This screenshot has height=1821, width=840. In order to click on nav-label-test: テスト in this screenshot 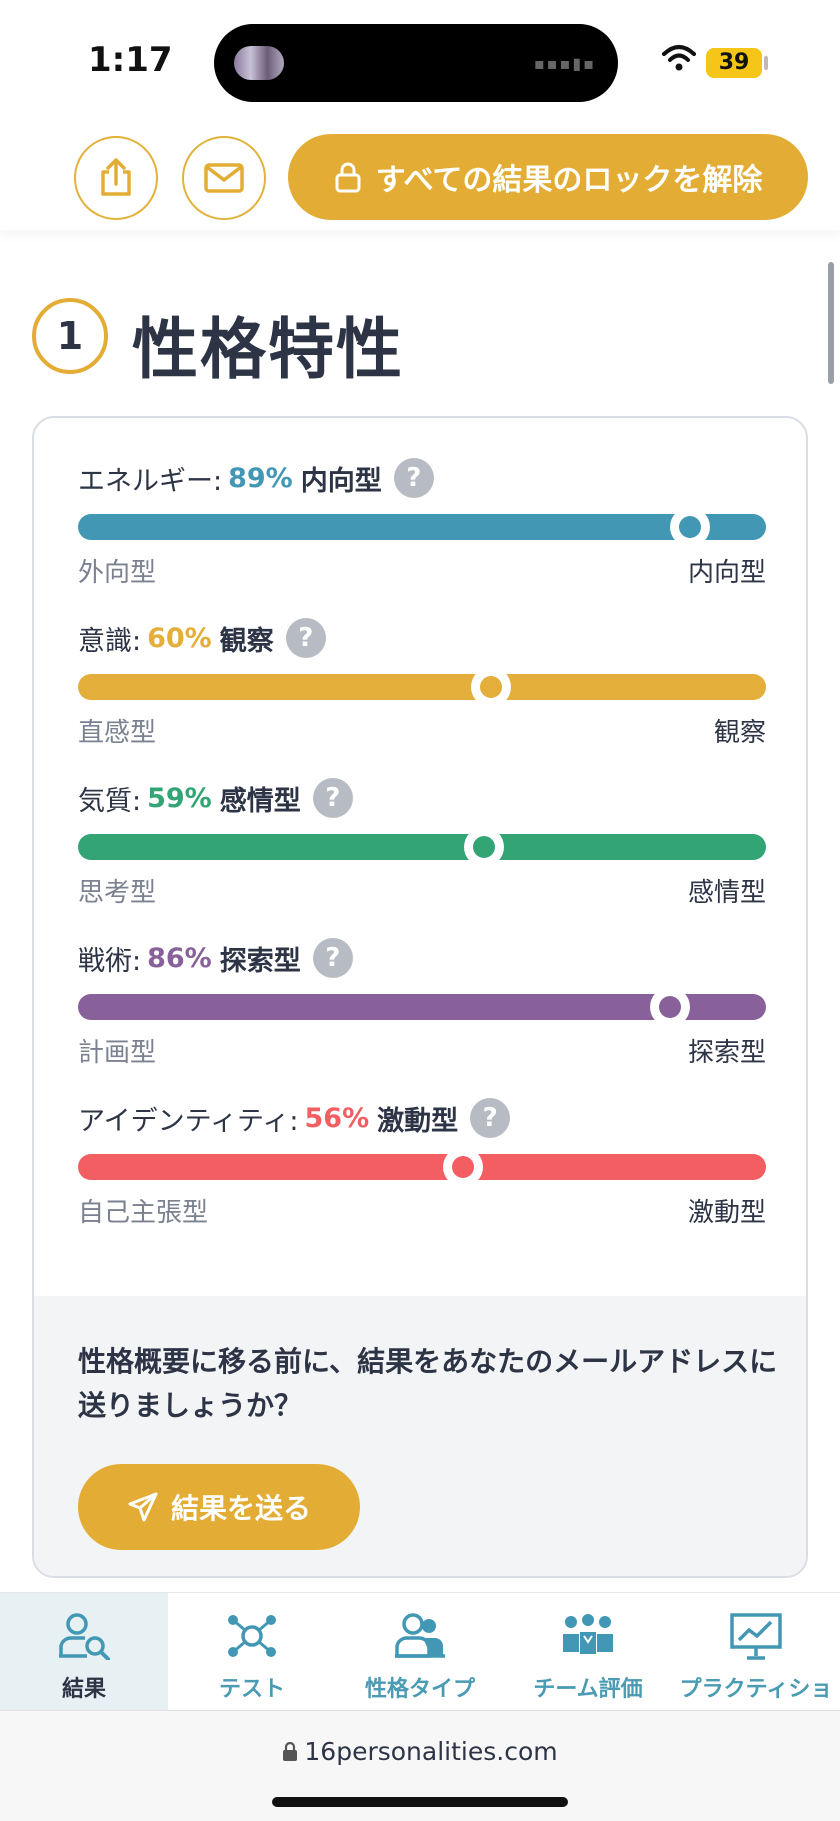, I will do `click(251, 1689)`.